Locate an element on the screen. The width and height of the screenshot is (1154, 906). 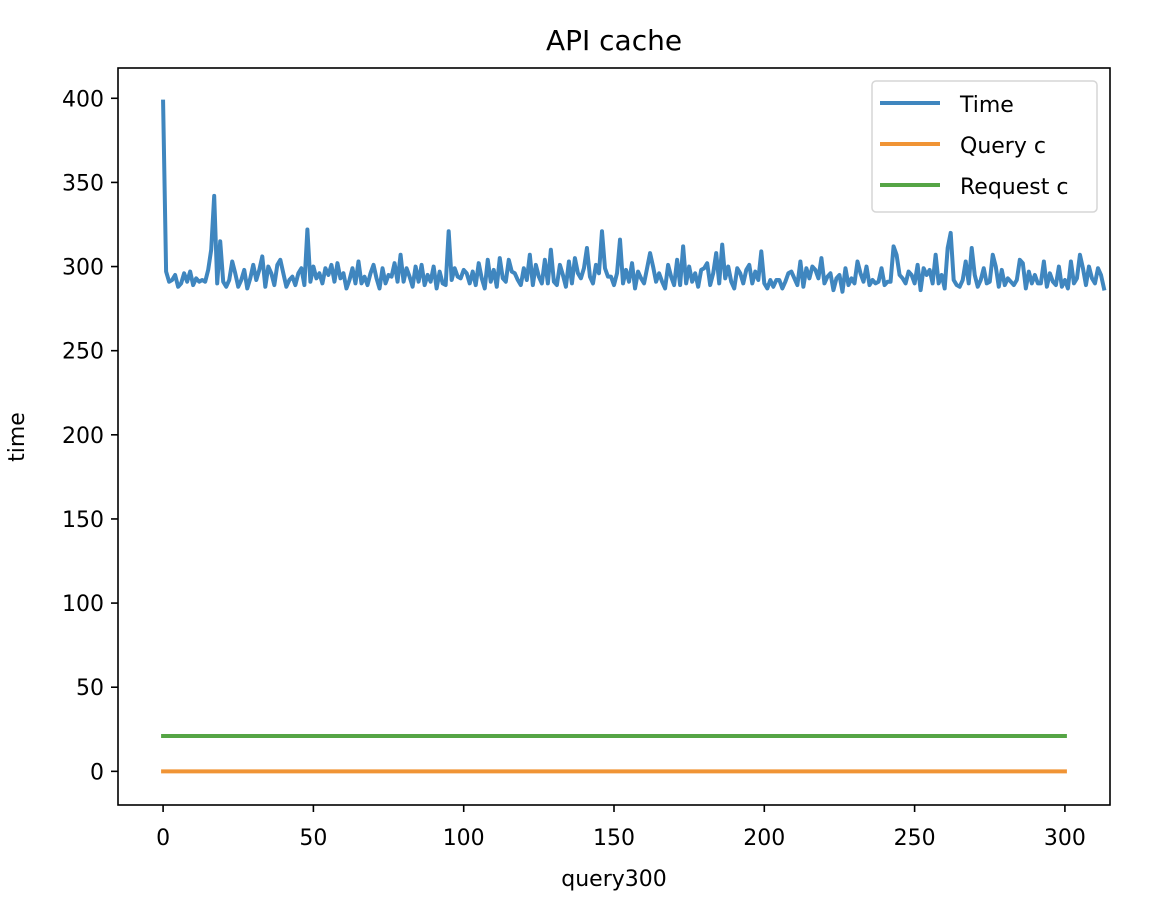
x-tick-label: 100 is located at coordinates (464, 838).